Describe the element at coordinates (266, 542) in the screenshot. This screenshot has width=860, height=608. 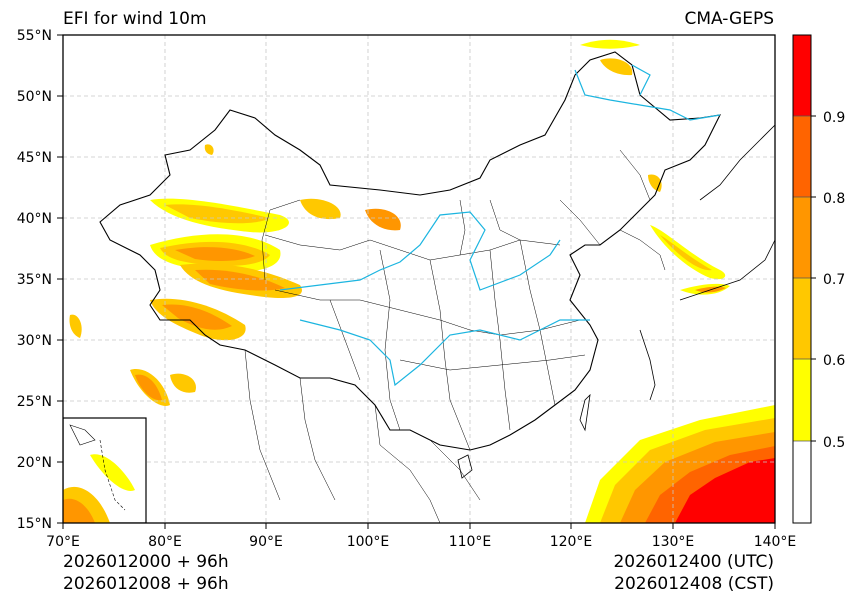
I see `lon-label: 90°E` at that location.